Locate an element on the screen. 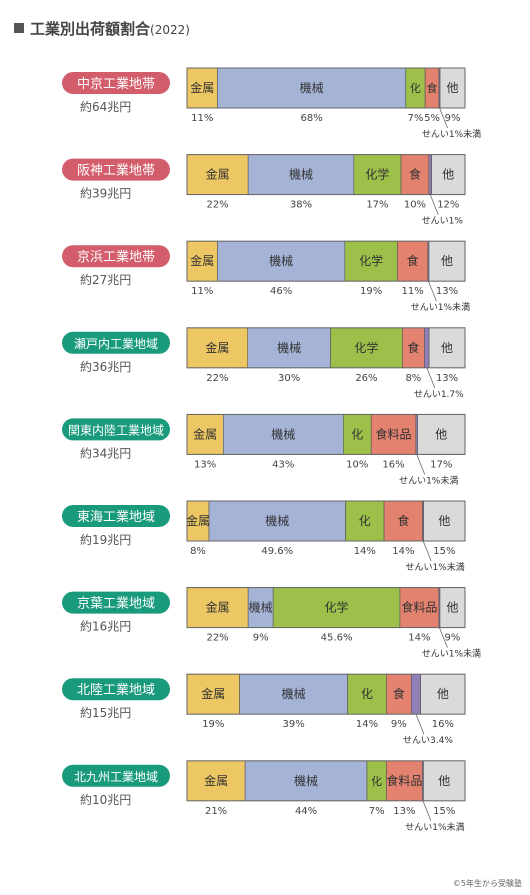  region-total: 約16兆円 is located at coordinates (105, 626).